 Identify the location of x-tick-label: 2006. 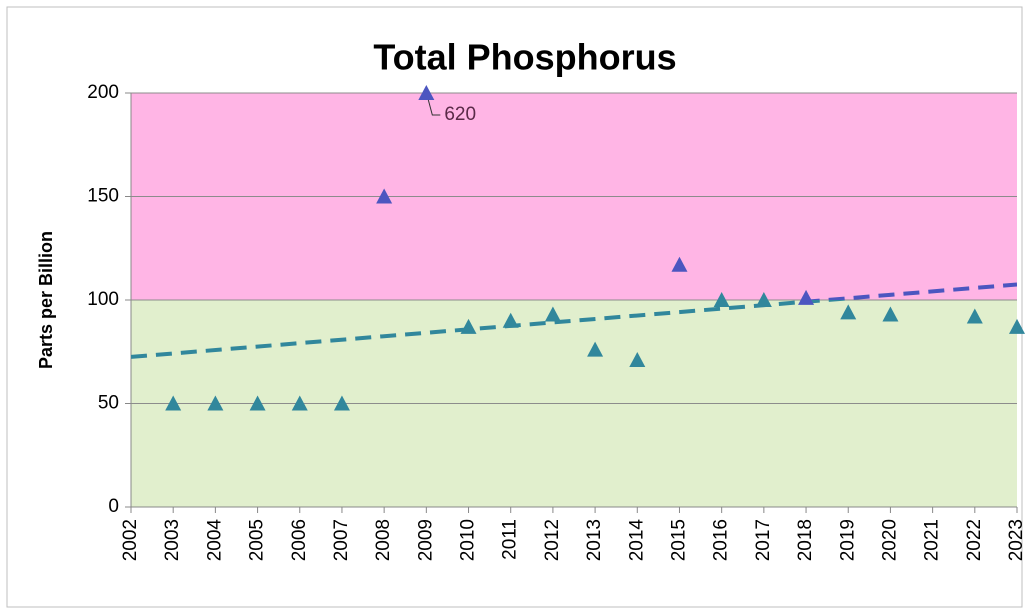
(299, 540).